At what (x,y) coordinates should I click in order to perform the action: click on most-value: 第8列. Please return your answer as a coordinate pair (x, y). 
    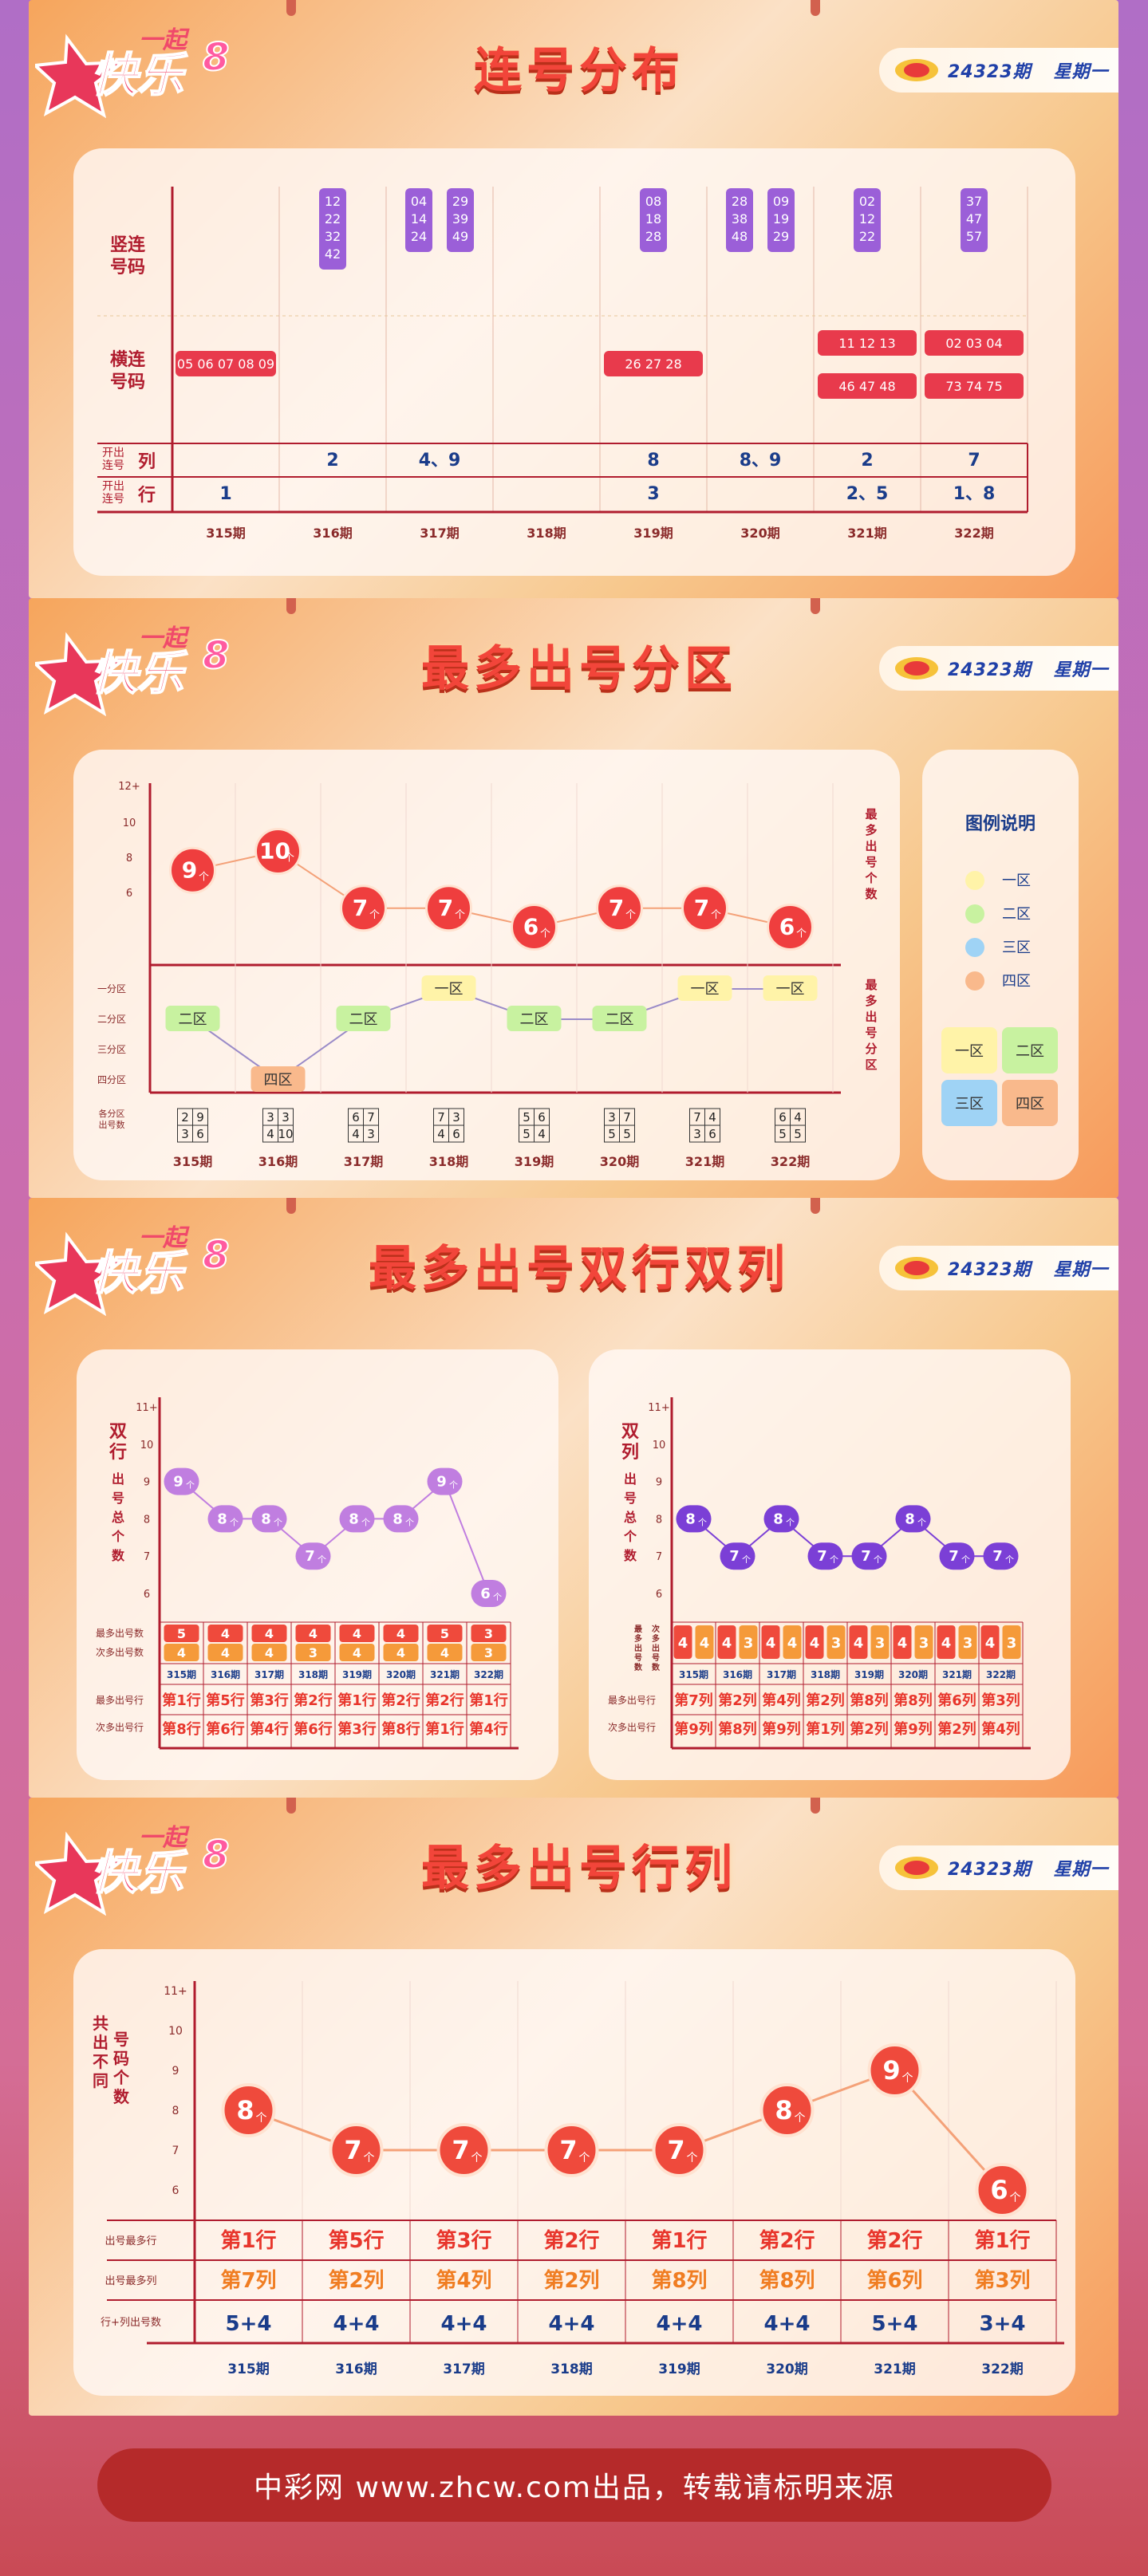
    Looking at the image, I should click on (914, 1700).